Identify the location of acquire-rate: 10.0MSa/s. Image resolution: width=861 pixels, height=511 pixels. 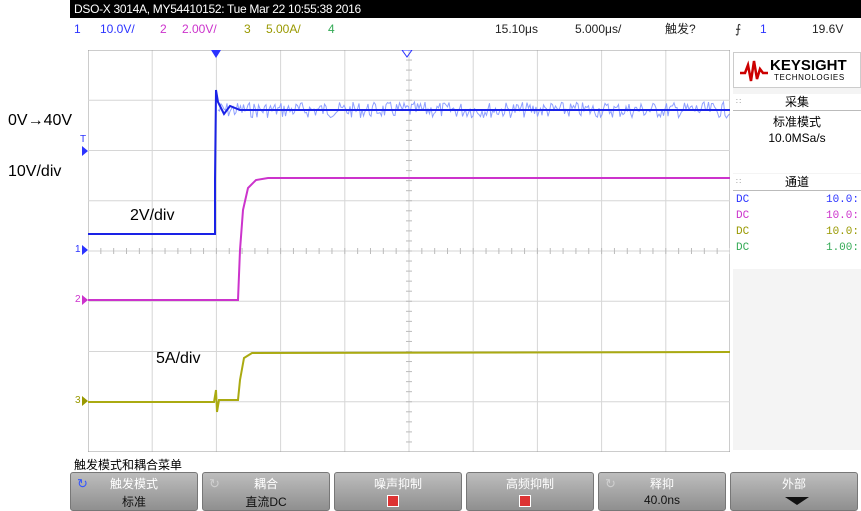
(797, 138).